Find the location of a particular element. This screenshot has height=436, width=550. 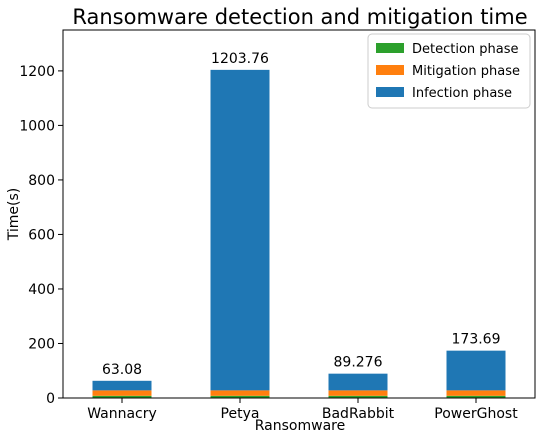

legend-box is located at coordinates (449, 71).